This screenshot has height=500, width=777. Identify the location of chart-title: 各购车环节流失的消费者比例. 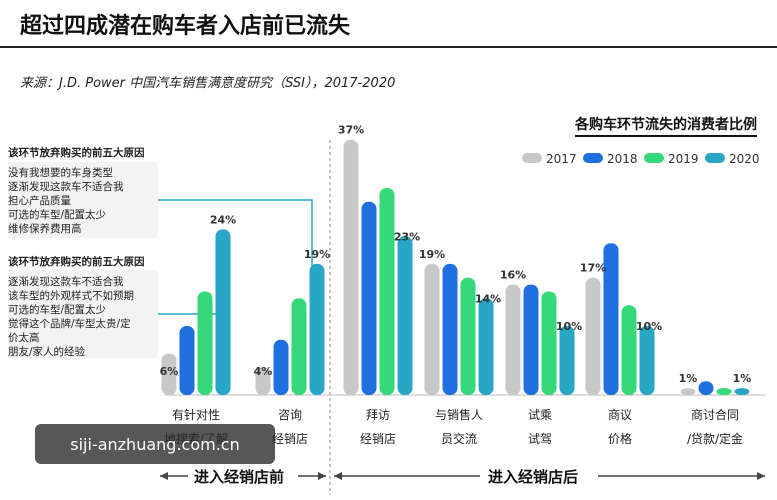
(666, 125).